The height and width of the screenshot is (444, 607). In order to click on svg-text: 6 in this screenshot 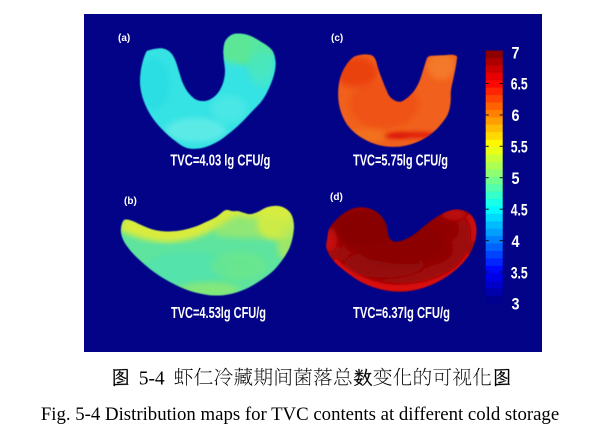, I will do `click(516, 115)`.